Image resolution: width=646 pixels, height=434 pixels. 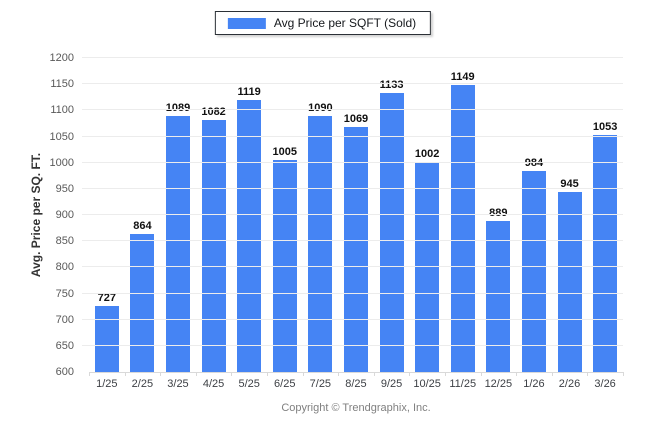 I want to click on bar-value-label: 1082, so click(x=213, y=111).